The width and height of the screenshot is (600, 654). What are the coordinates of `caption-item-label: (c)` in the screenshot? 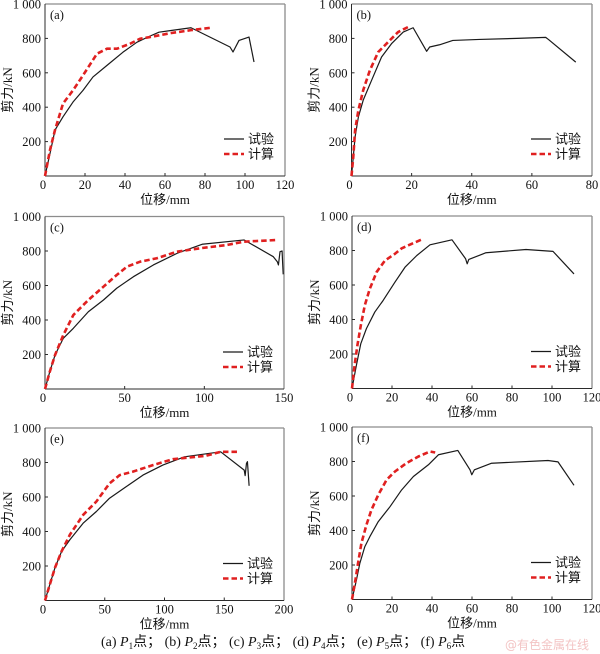 It's located at (237, 642).